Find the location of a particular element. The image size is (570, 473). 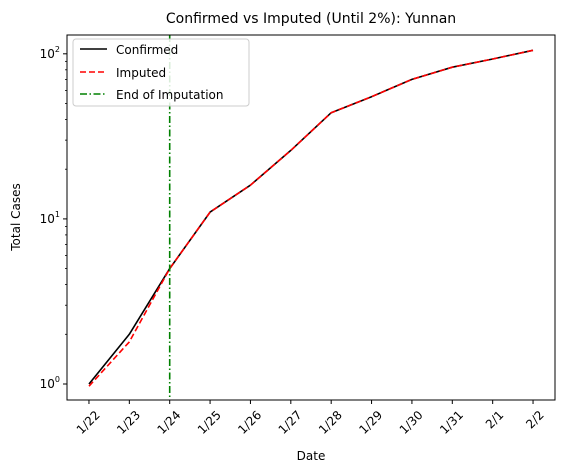

legend-label-end-of-imputation: End of Imputation is located at coordinates (170, 95).